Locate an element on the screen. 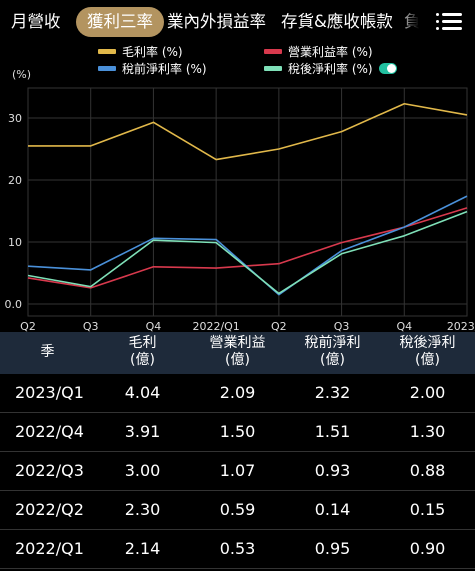 Image resolution: width=475 pixels, height=571 pixels. table-row: 2022/Q2 2.30 0.59 0.14 0.15 is located at coordinates (237, 510).